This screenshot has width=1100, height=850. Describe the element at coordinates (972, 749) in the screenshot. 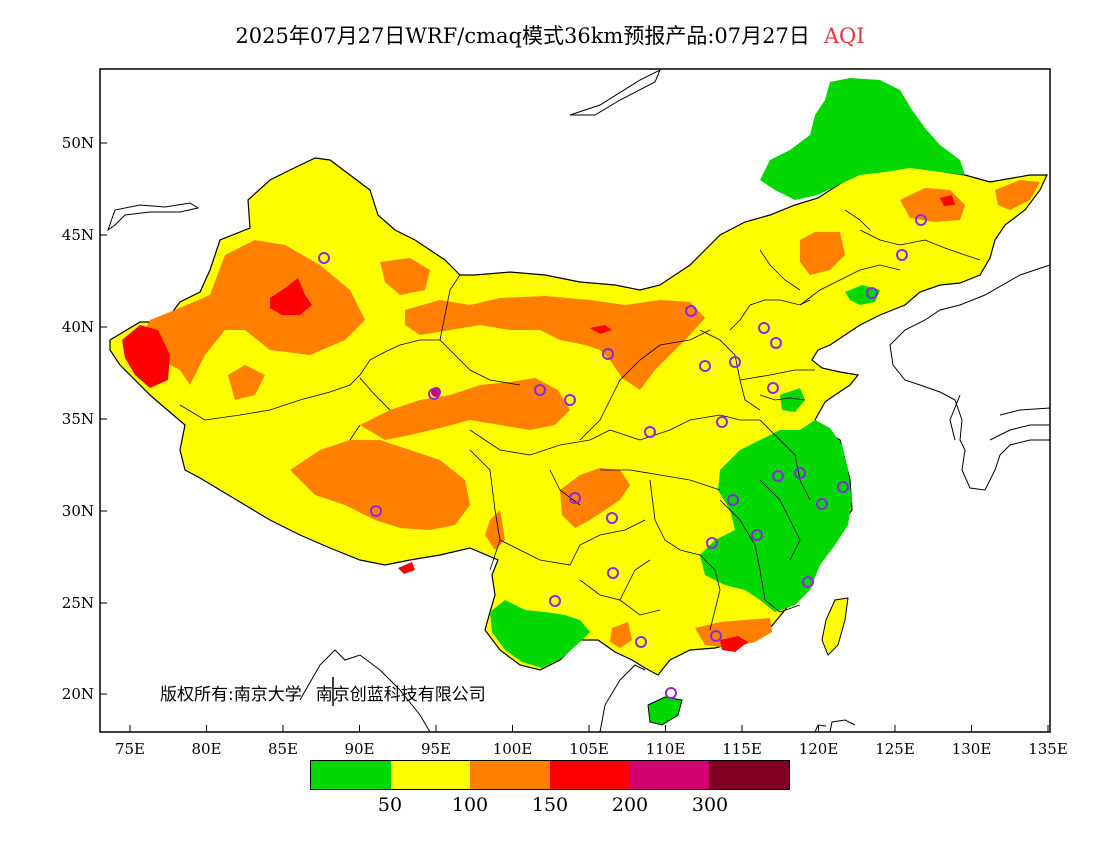

I see `lon-label: 130E` at that location.